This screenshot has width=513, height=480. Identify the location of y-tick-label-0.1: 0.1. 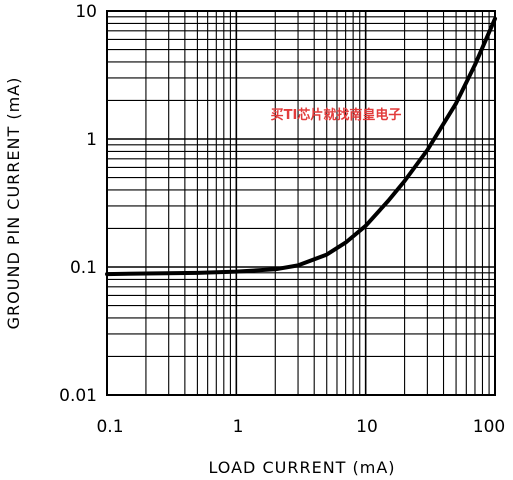
(83, 268).